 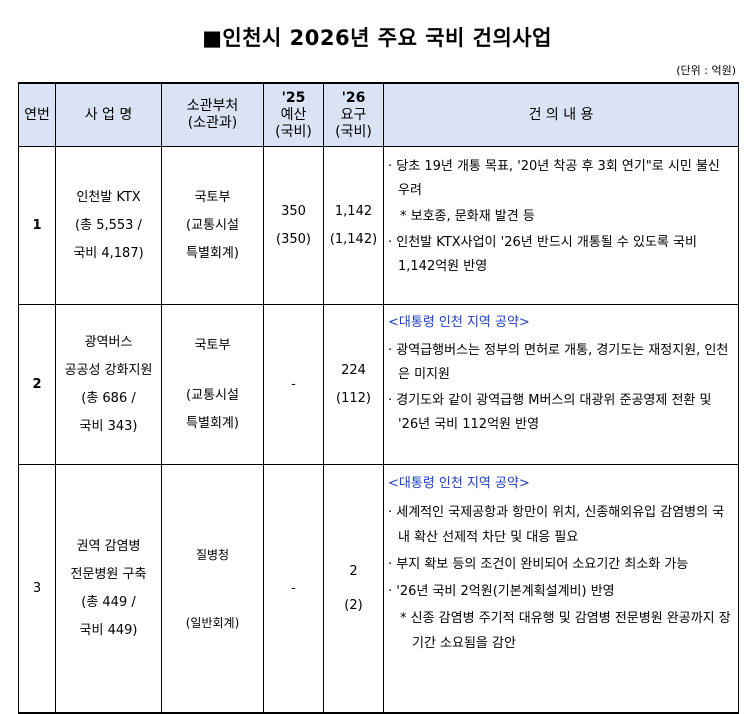 What do you see at coordinates (538, 564) in the screenshot?
I see `bullet-item: · 부지 확보 등의 조건이 완비되어 소요기간 최소화 가능` at bounding box center [538, 564].